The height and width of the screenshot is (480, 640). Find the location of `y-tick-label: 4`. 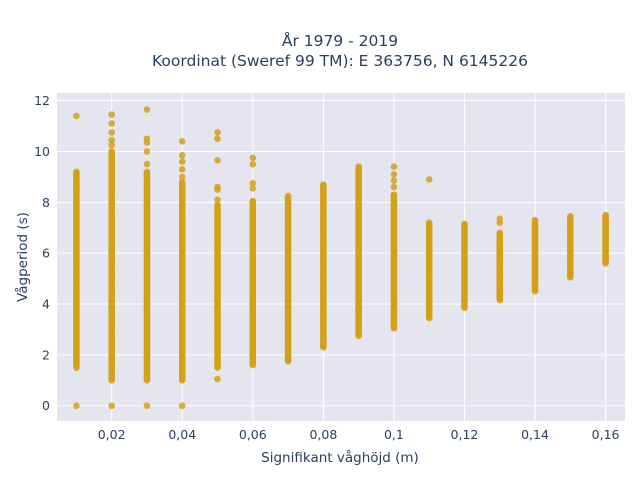

y-tick-label: 4 is located at coordinates (46, 304).